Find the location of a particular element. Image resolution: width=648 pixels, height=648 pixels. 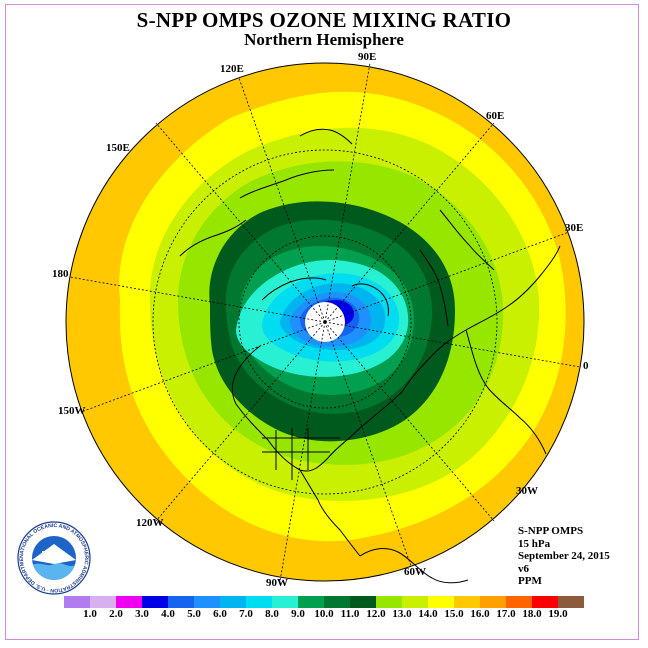

colorbar-label: 4.0 is located at coordinates (168, 614).